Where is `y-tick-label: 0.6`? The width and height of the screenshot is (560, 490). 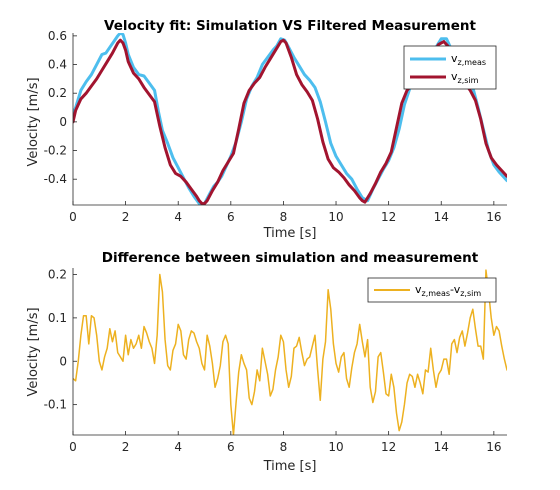 y-tick-label: 0.6 is located at coordinates (57, 36).